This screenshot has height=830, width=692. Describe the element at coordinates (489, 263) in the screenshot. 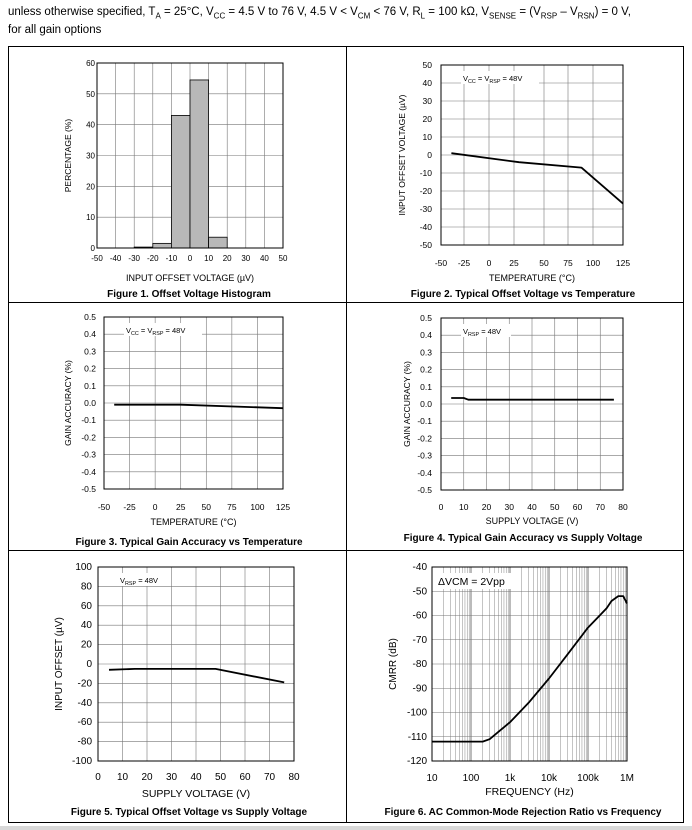

I see `fig2-x-tick-label: 0` at that location.